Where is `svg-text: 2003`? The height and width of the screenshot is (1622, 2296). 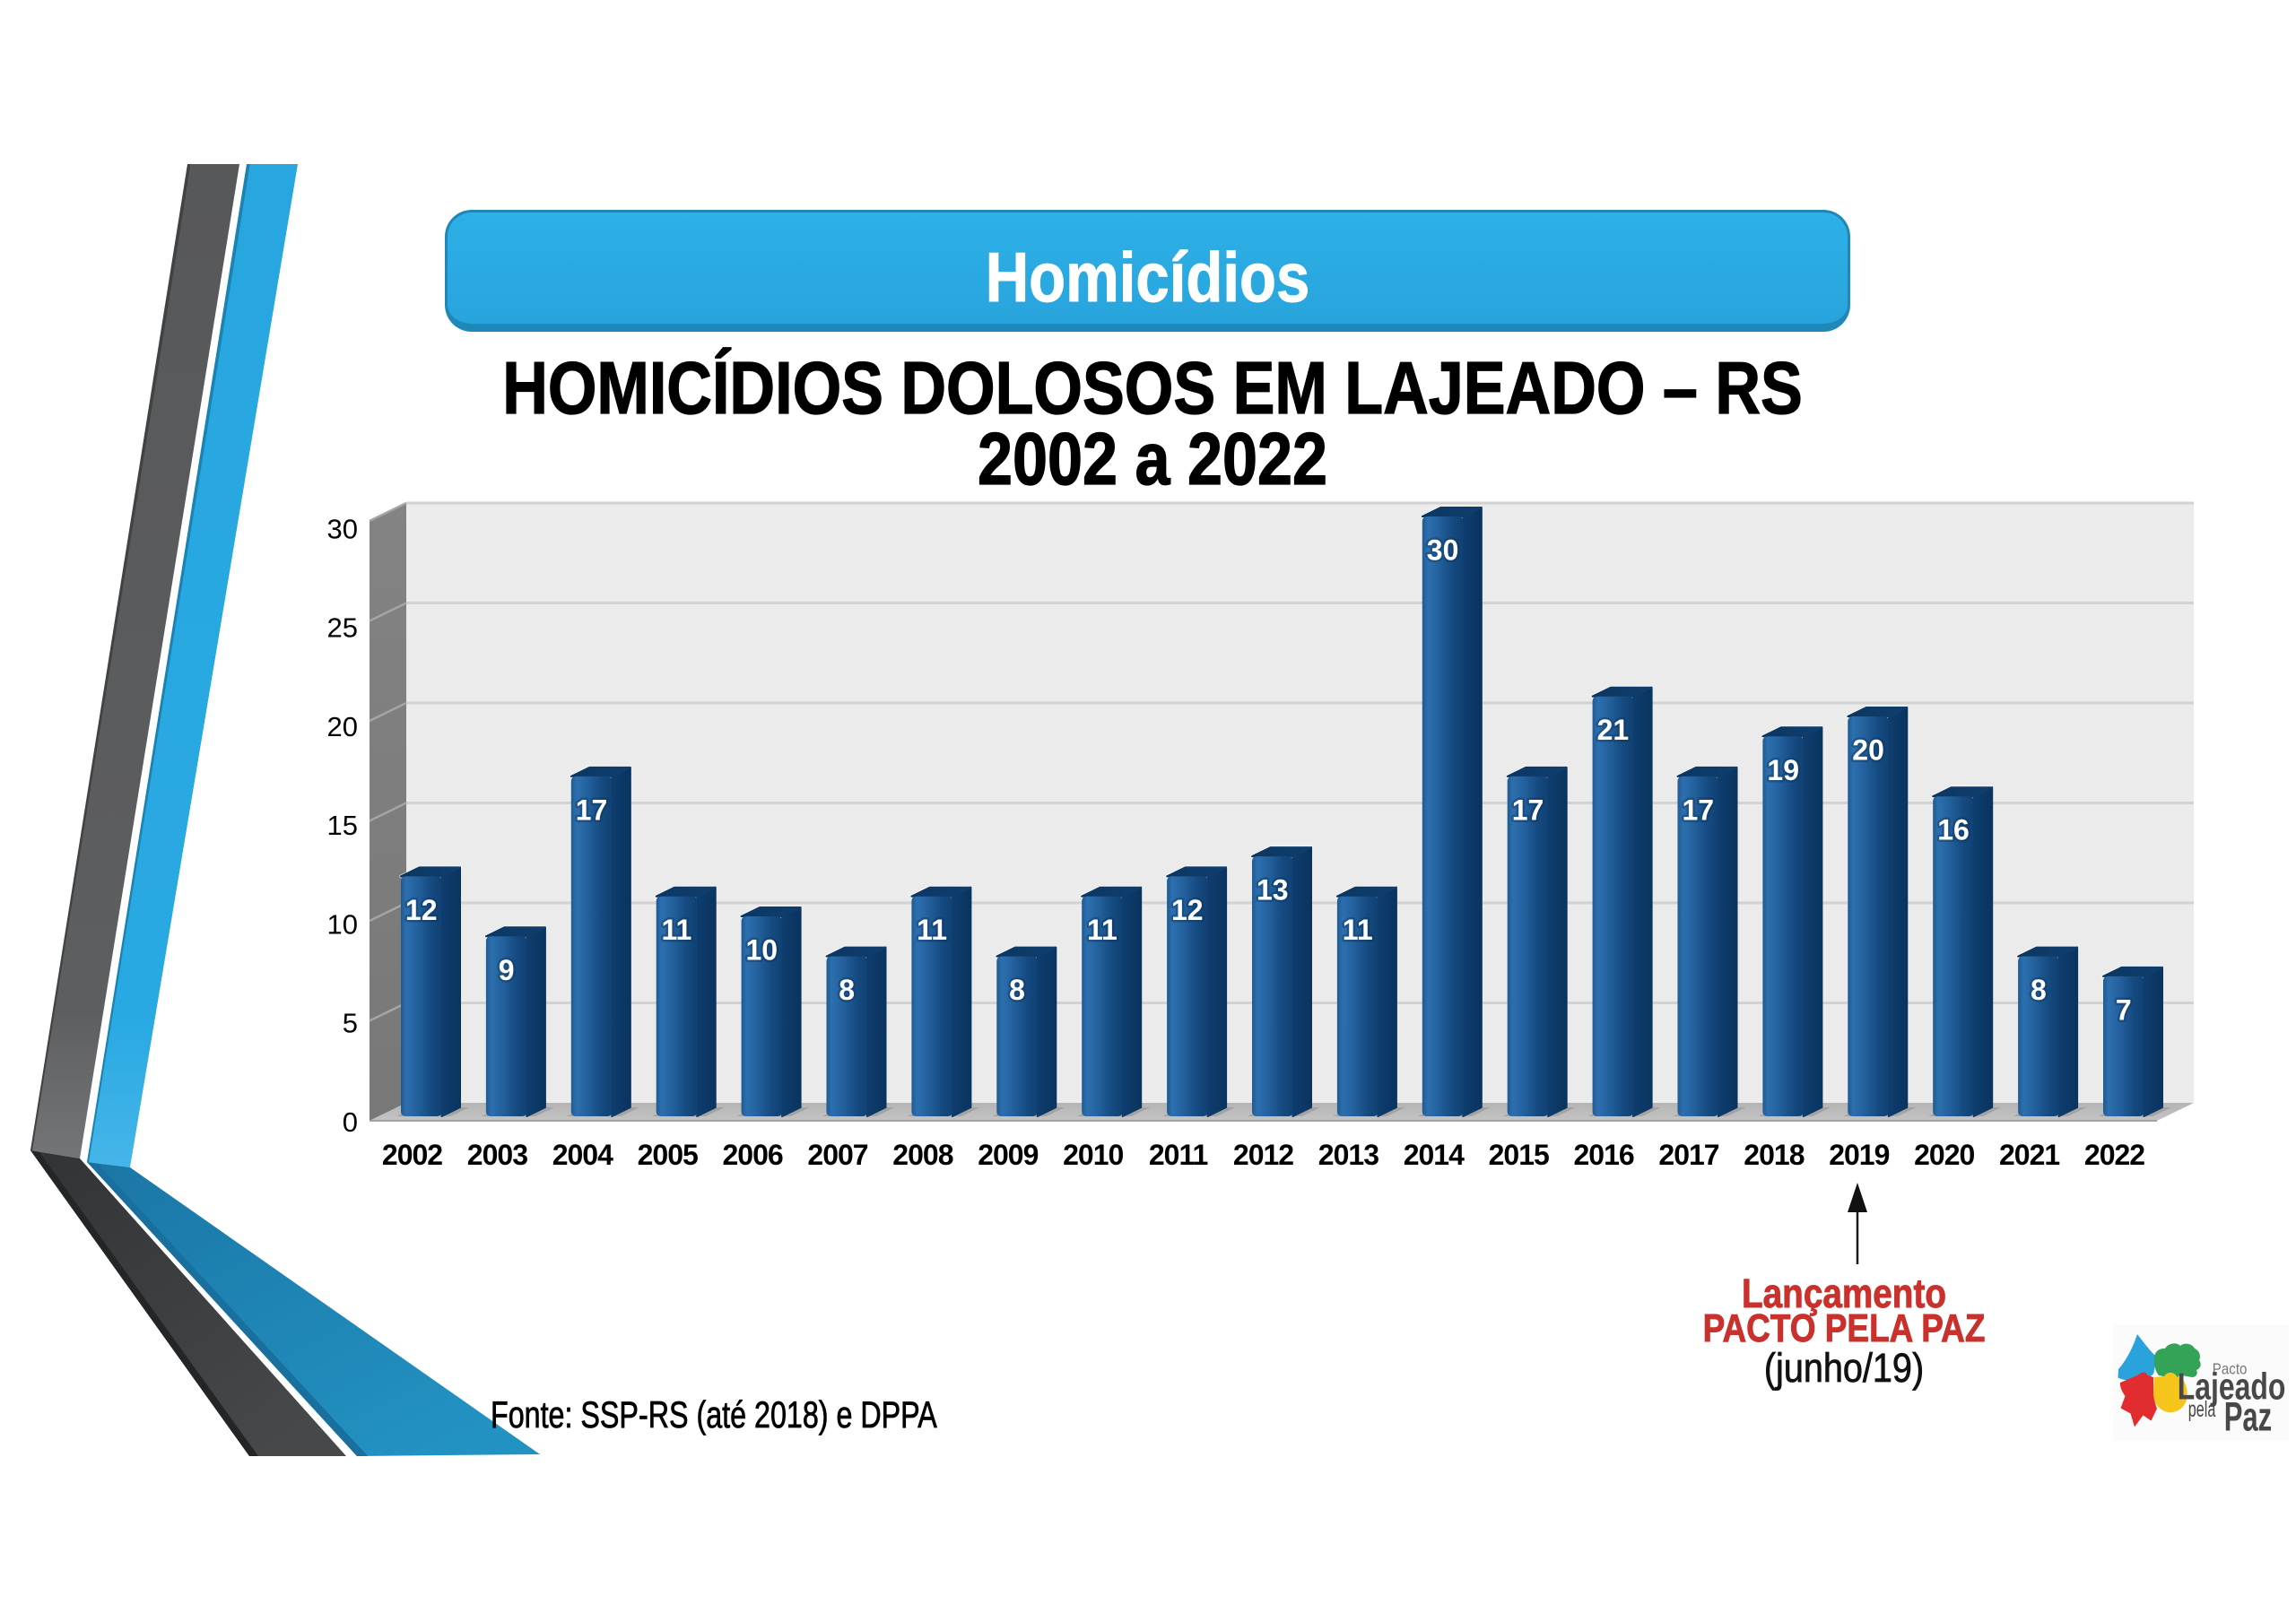 svg-text: 2003 is located at coordinates (497, 1155).